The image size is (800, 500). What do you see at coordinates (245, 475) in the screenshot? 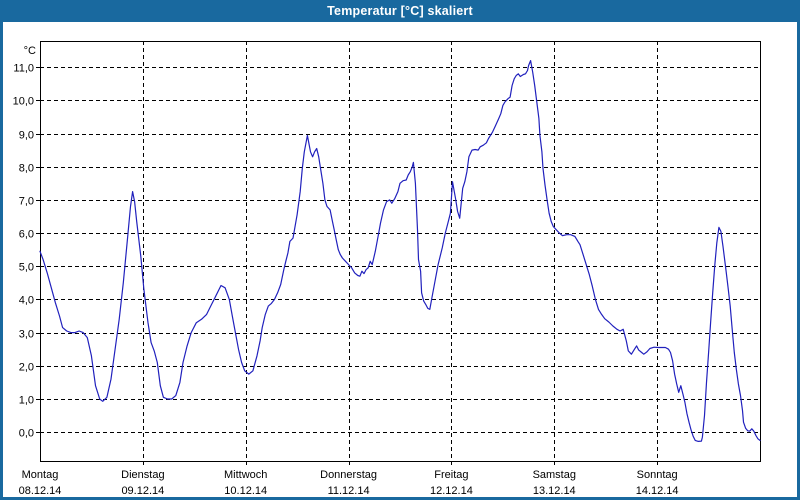
I see `x-axis-day-label: Mittwoch` at bounding box center [245, 475].